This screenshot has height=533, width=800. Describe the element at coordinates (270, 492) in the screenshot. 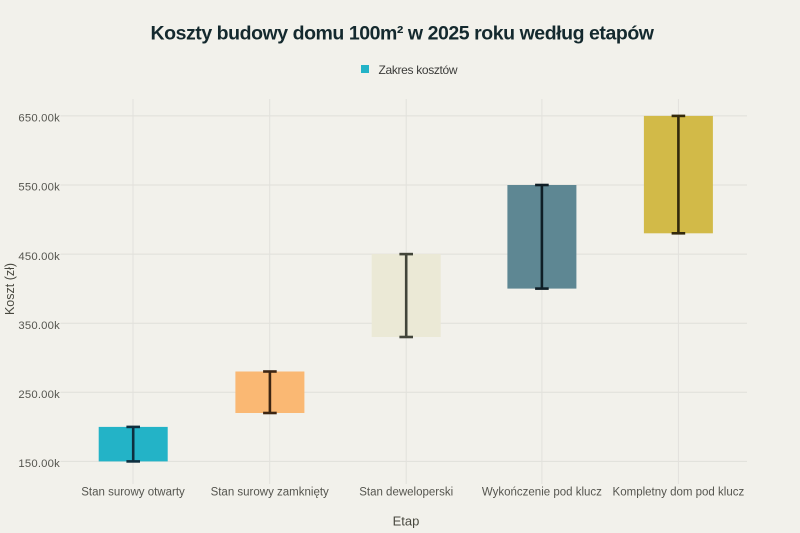

I see `svg-text: Stan surowy zamknięty` at that location.